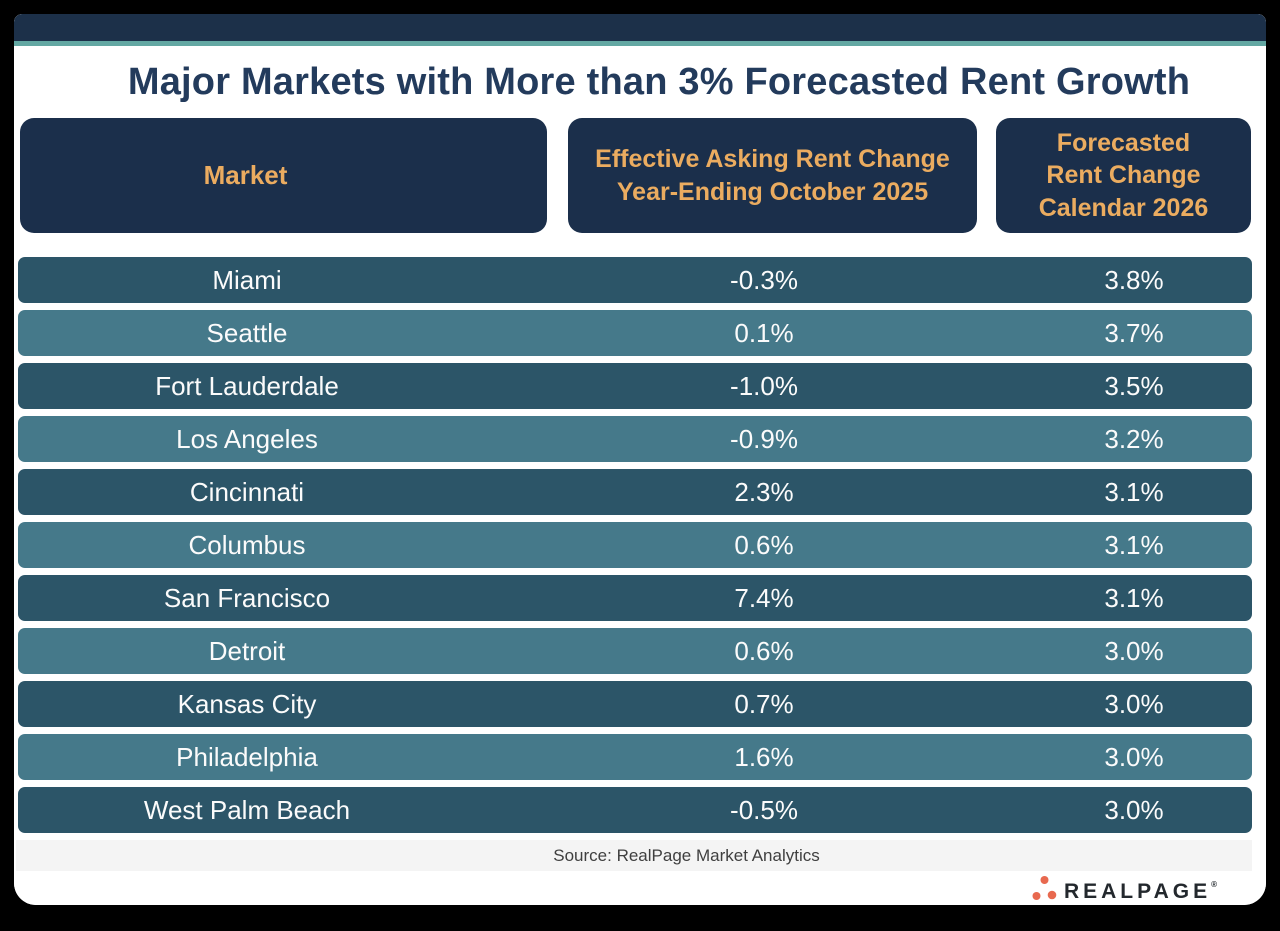 This screenshot has width=1280, height=931. I want to click on market-cell: San Francisco, so click(247, 598).